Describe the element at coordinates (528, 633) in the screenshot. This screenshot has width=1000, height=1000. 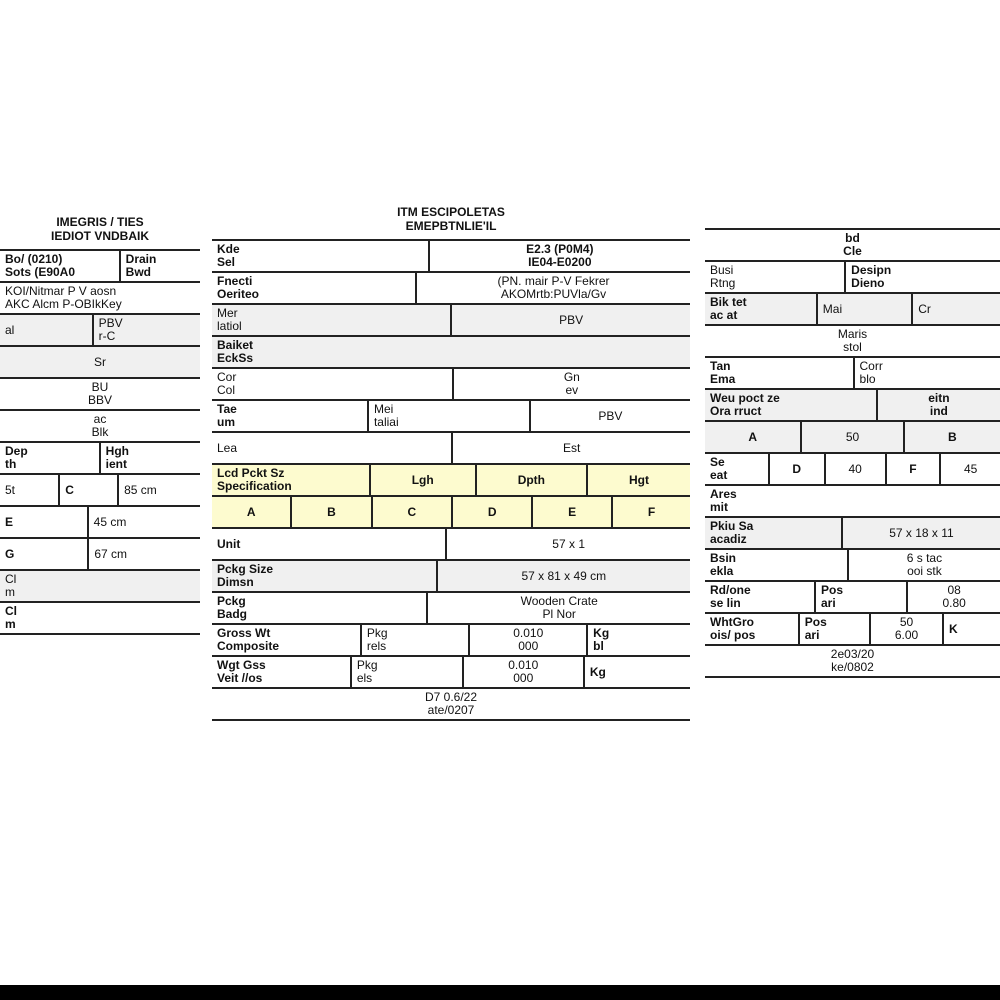
I see `cell-text: 0.010` at that location.